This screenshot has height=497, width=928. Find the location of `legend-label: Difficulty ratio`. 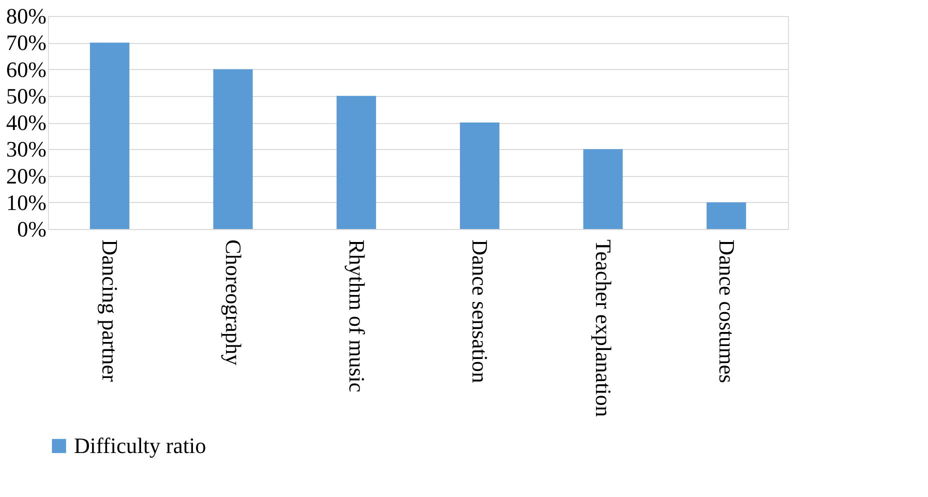

legend-label: Difficulty ratio is located at coordinates (140, 445).